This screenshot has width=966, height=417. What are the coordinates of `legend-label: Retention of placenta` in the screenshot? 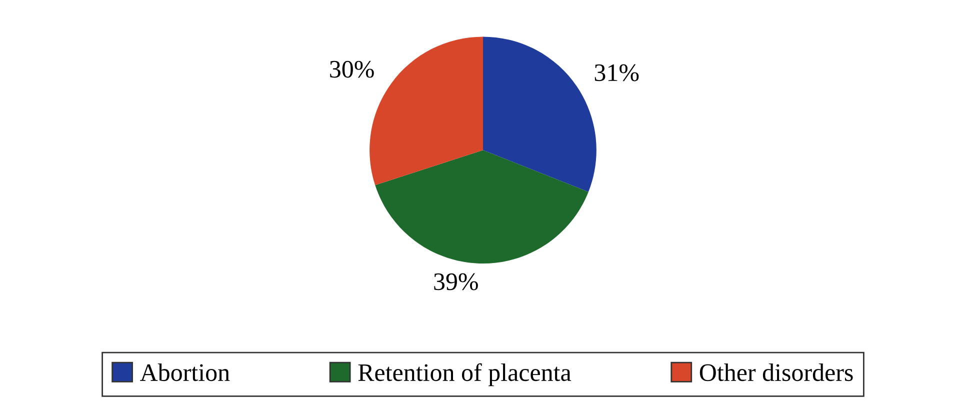 It's located at (465, 374).